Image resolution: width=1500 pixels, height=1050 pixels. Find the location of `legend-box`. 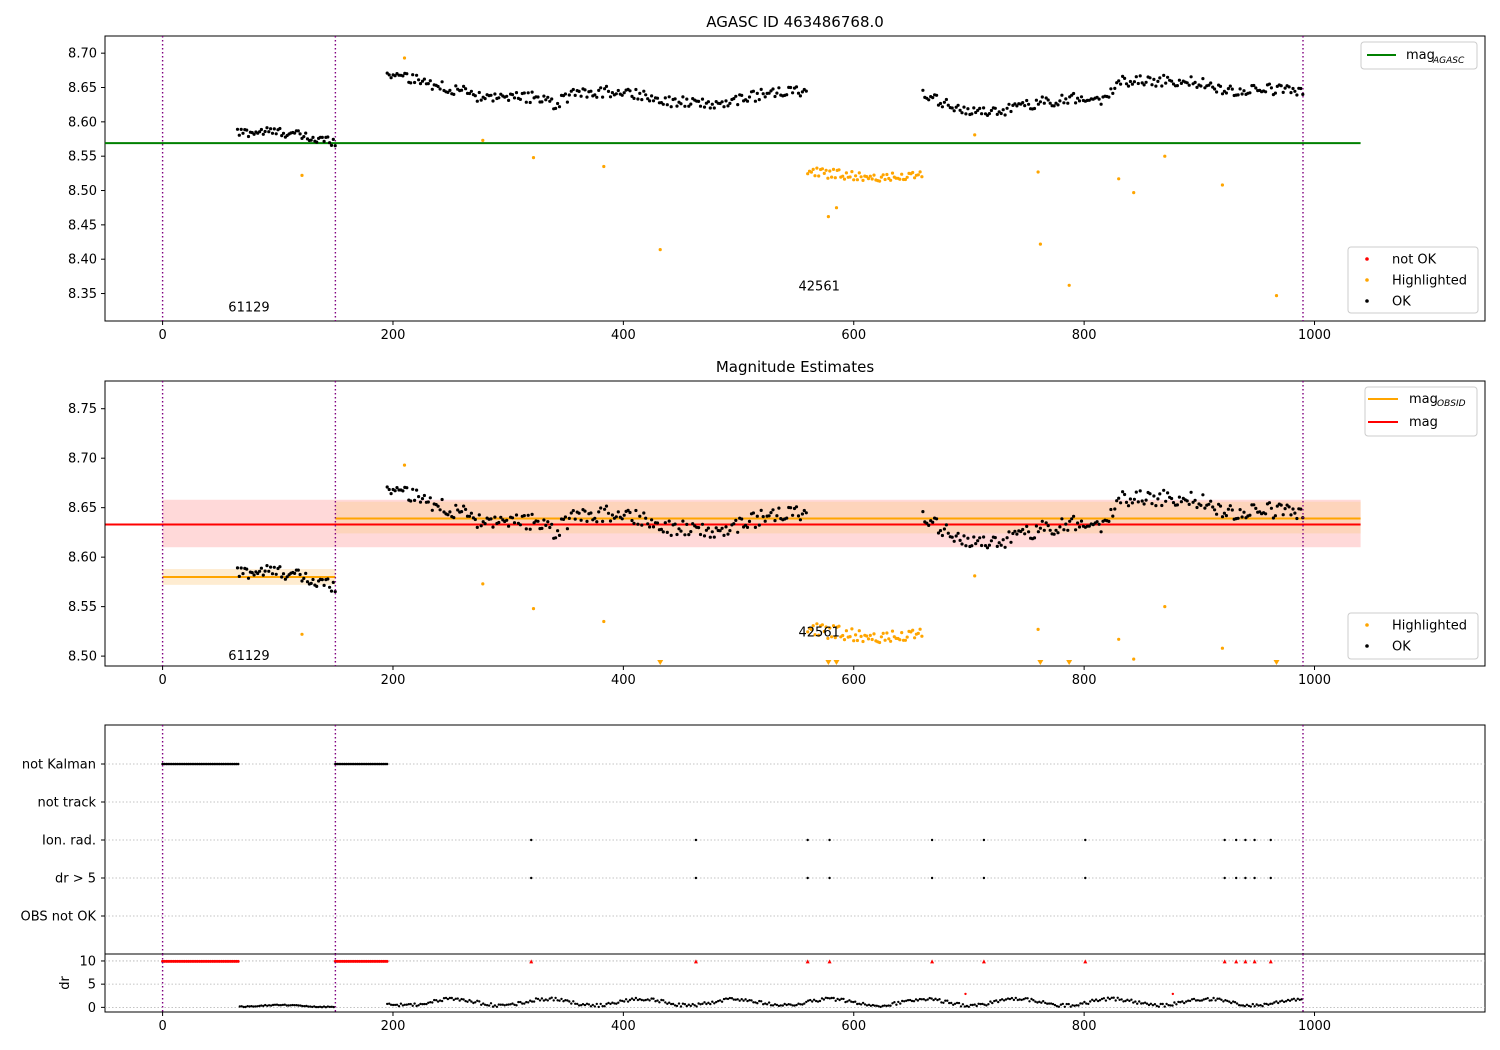

legend-box is located at coordinates (1413, 280).